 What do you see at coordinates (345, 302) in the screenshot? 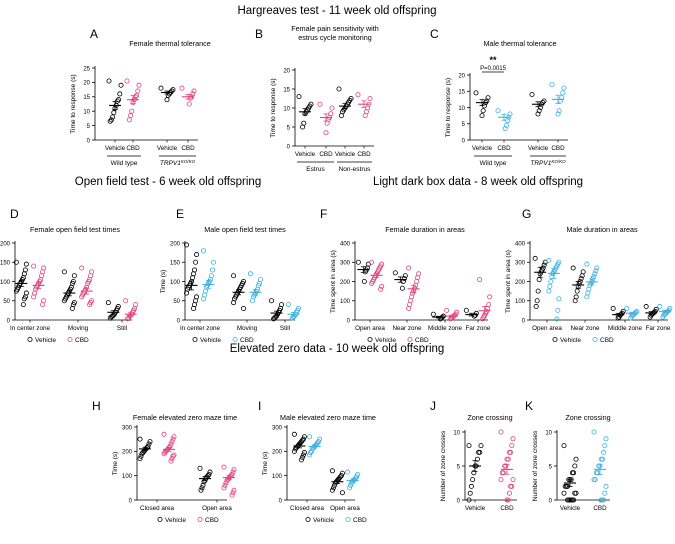
I see `y-tick-label: 100` at bounding box center [345, 302].